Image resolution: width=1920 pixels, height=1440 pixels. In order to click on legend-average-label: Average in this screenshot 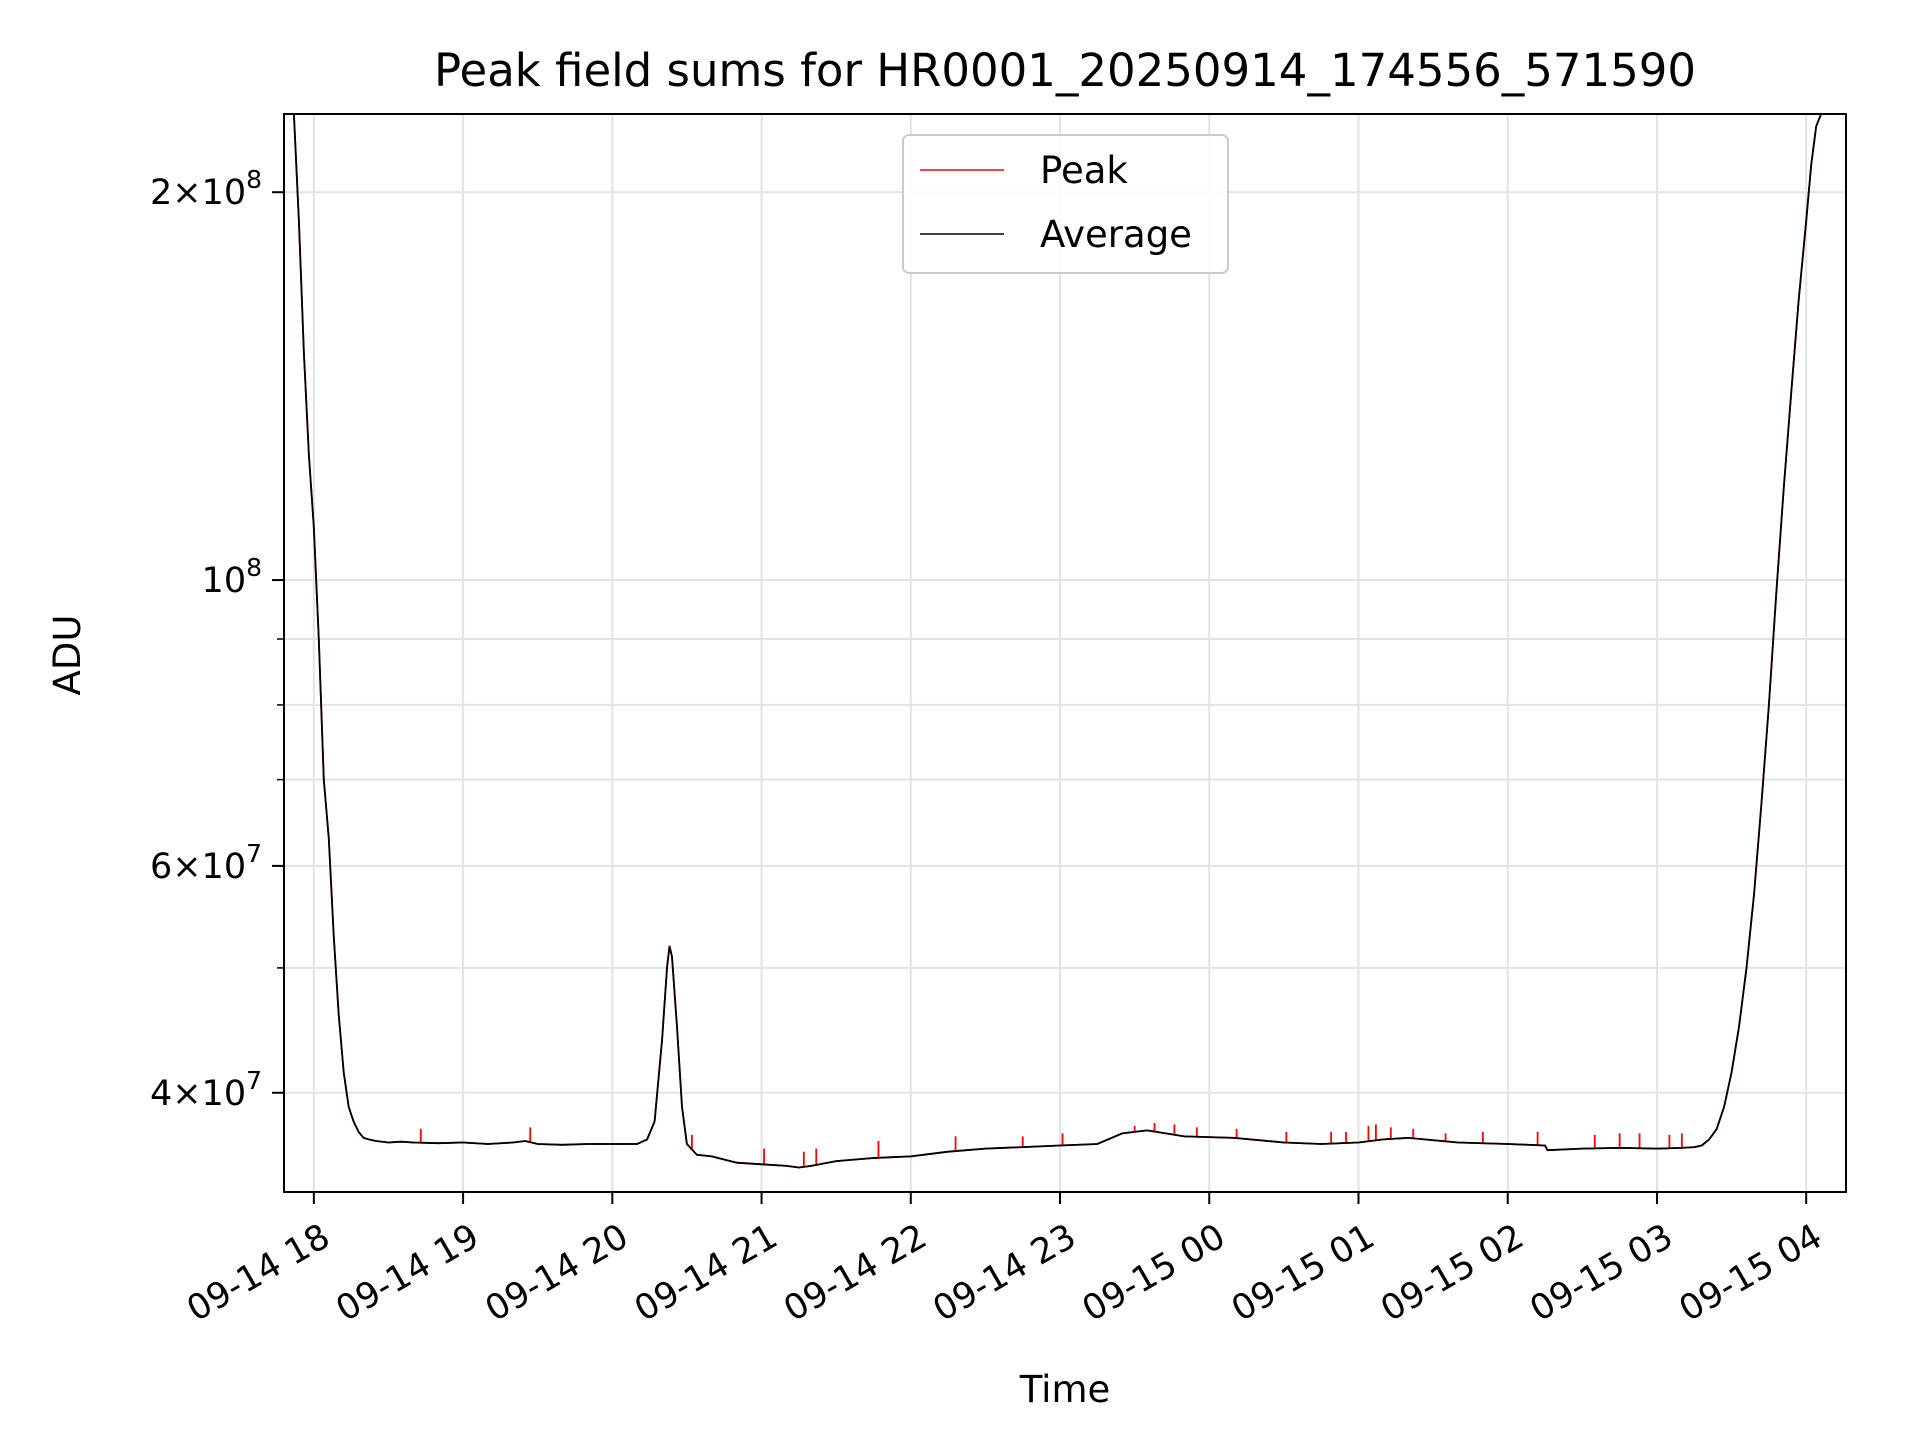, I will do `click(1116, 234)`.